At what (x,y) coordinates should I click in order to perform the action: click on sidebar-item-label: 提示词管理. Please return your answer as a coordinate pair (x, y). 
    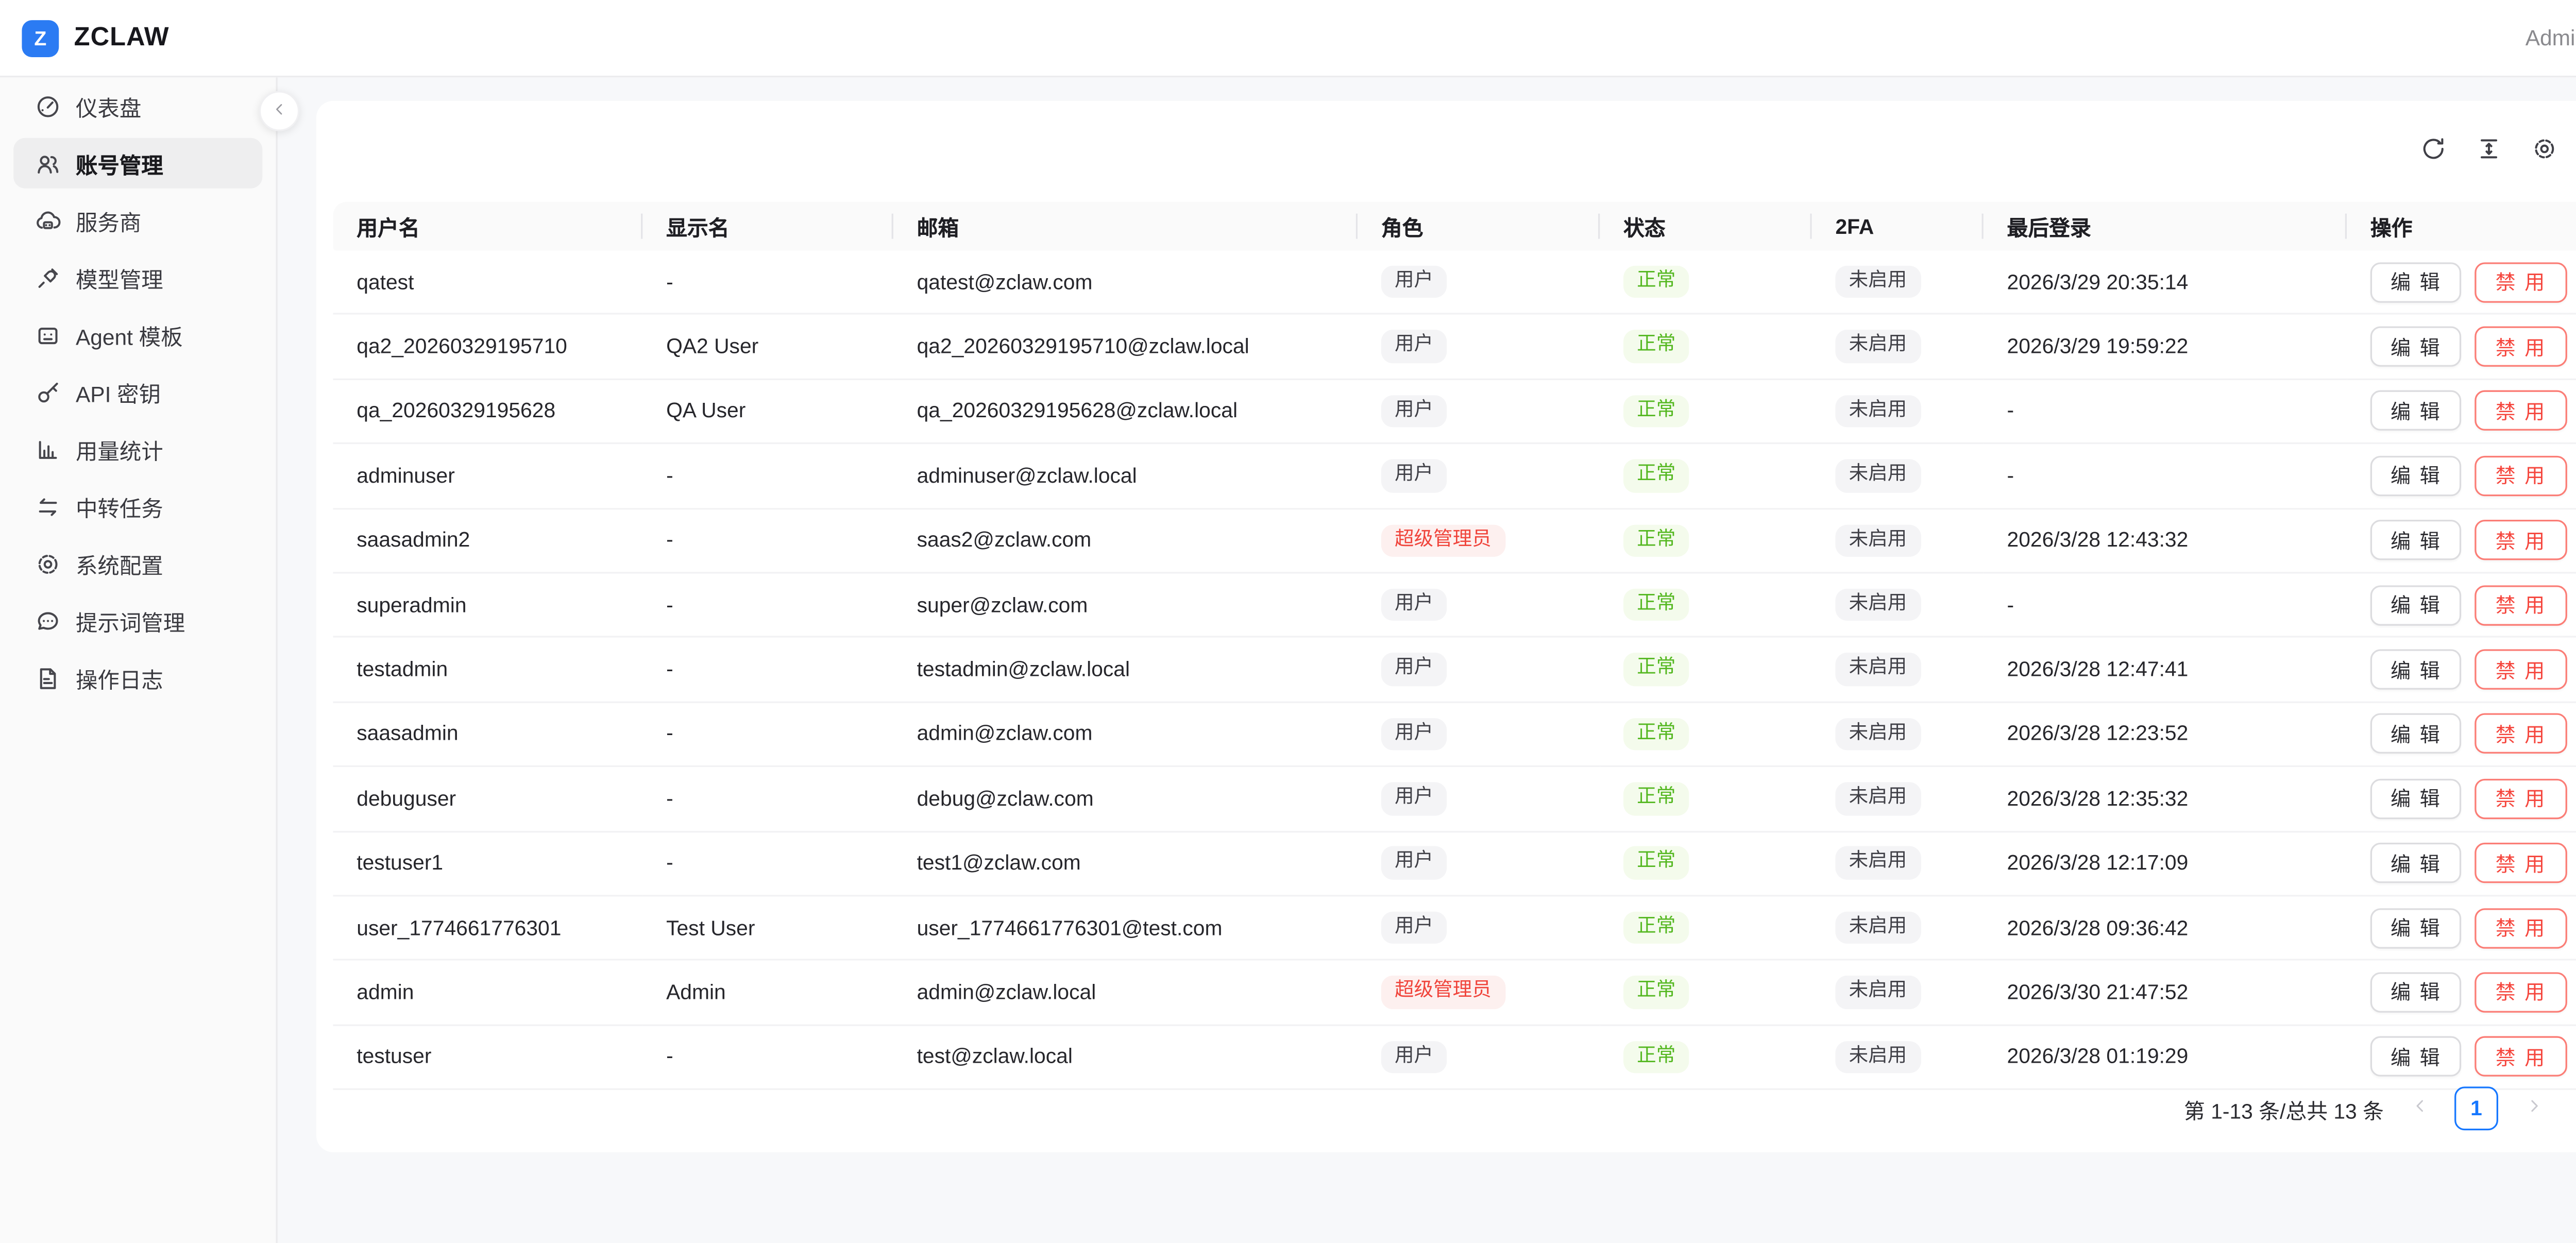
    Looking at the image, I should click on (130, 622).